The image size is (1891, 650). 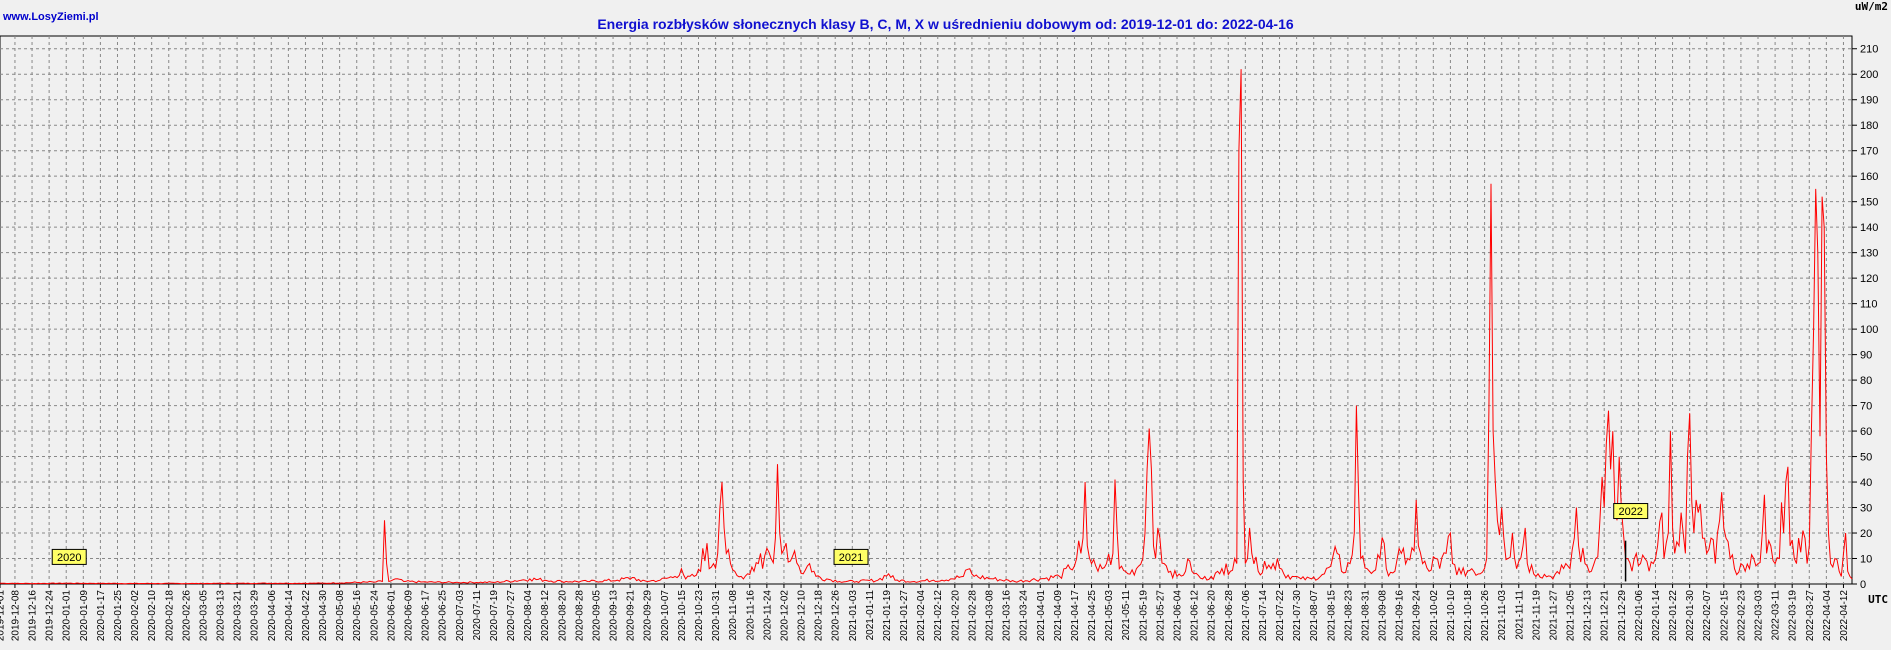 I want to click on x-tick-label: 2021-07-14, so click(x=1263, y=616).